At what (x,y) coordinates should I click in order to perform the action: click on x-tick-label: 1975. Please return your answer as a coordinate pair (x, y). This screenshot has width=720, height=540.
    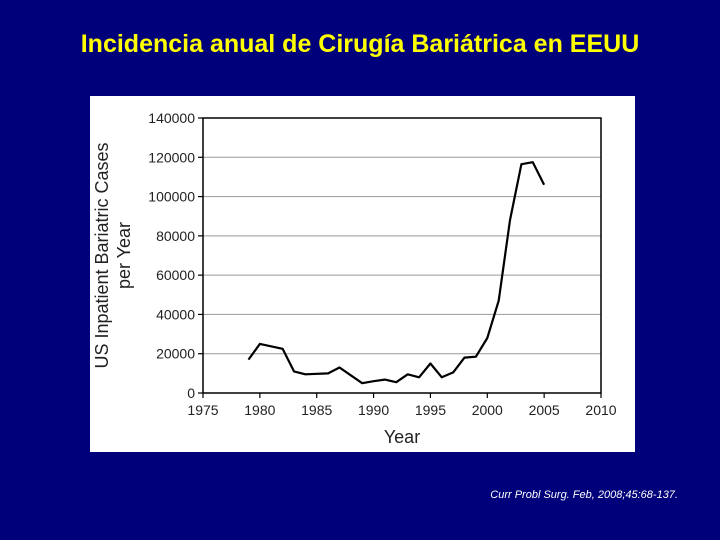
    Looking at the image, I should click on (202, 410).